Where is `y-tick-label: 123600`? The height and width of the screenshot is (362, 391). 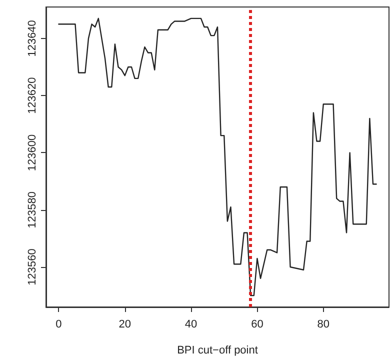
y-tick-label: 123600 is located at coordinates (32, 153).